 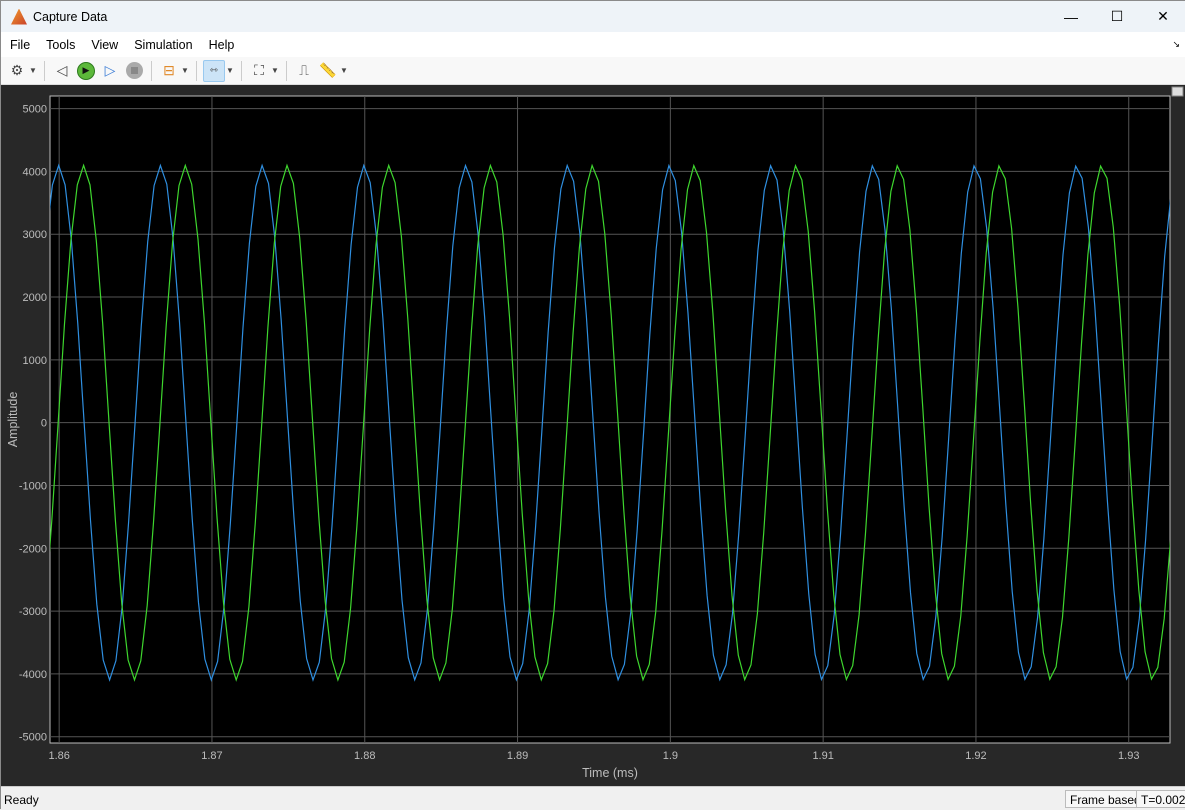 I want to click on fit-axes-icon: ⛶, so click(x=259, y=70).